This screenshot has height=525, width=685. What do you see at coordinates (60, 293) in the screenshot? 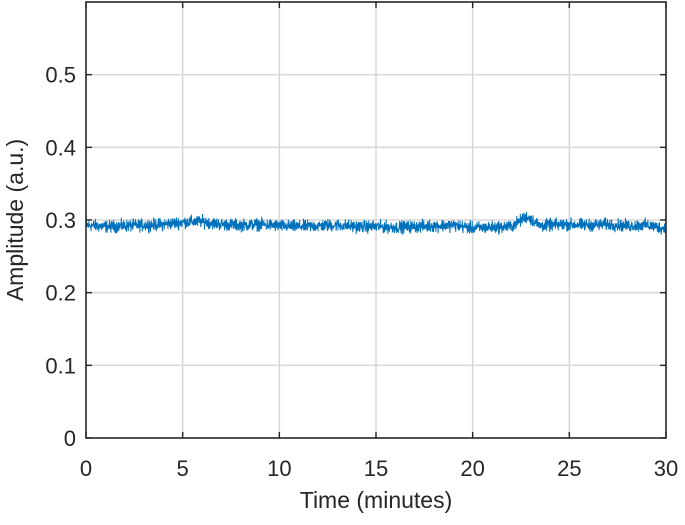
I see `y-tick-label: 0.2` at bounding box center [60, 293].